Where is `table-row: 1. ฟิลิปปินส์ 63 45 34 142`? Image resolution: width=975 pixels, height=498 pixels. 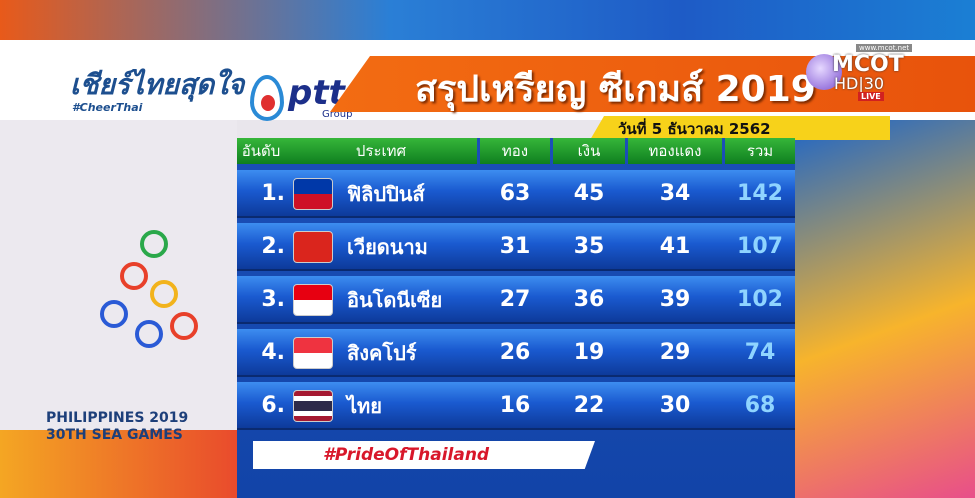 table-row: 1. ฟิลิปปินส์ 63 45 34 142 is located at coordinates (516, 194).